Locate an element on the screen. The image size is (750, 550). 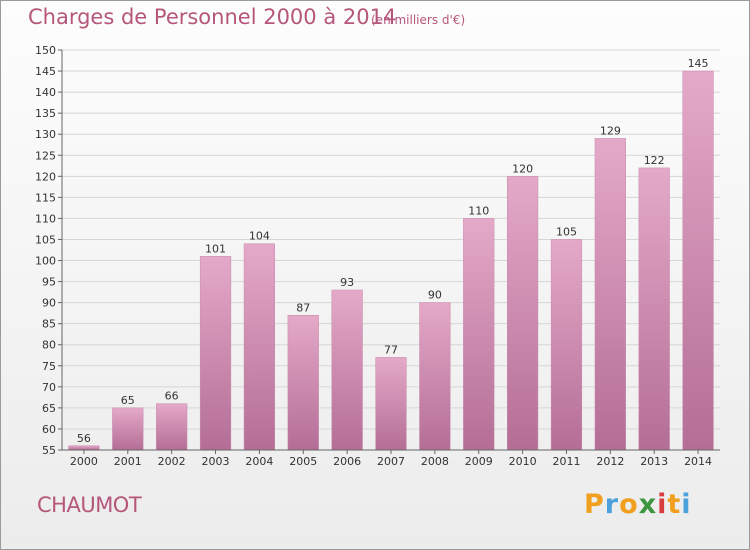
proxiti-logo: Proxiti is located at coordinates (638, 504).